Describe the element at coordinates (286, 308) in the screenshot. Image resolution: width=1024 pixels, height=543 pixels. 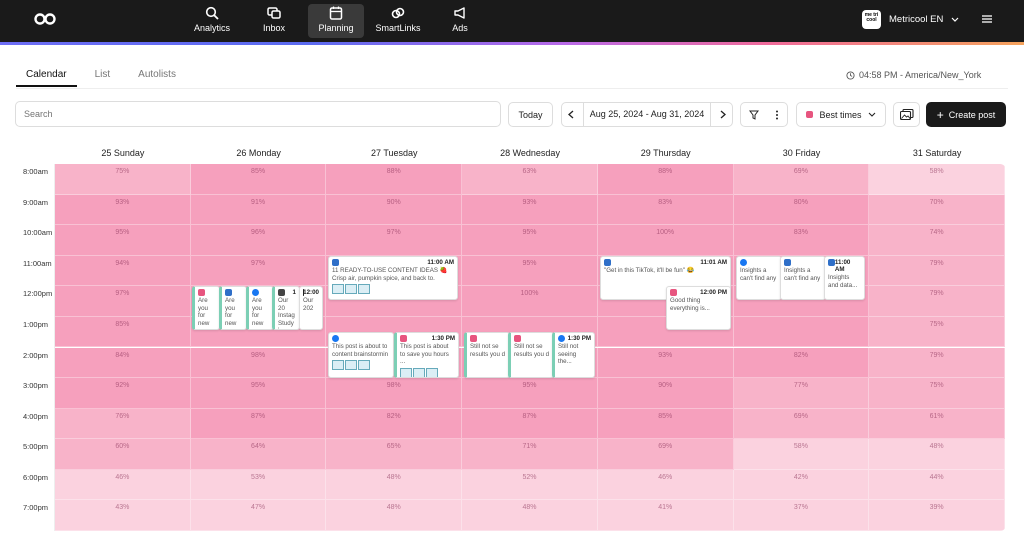
I see `post-card: 1 Our 20 Instag Study i` at that location.